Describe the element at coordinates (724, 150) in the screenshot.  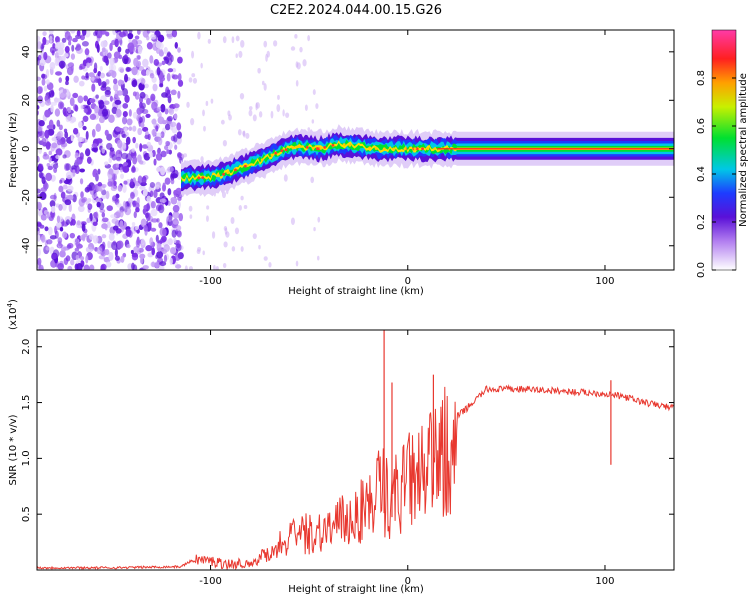
I see `colorbar` at that location.